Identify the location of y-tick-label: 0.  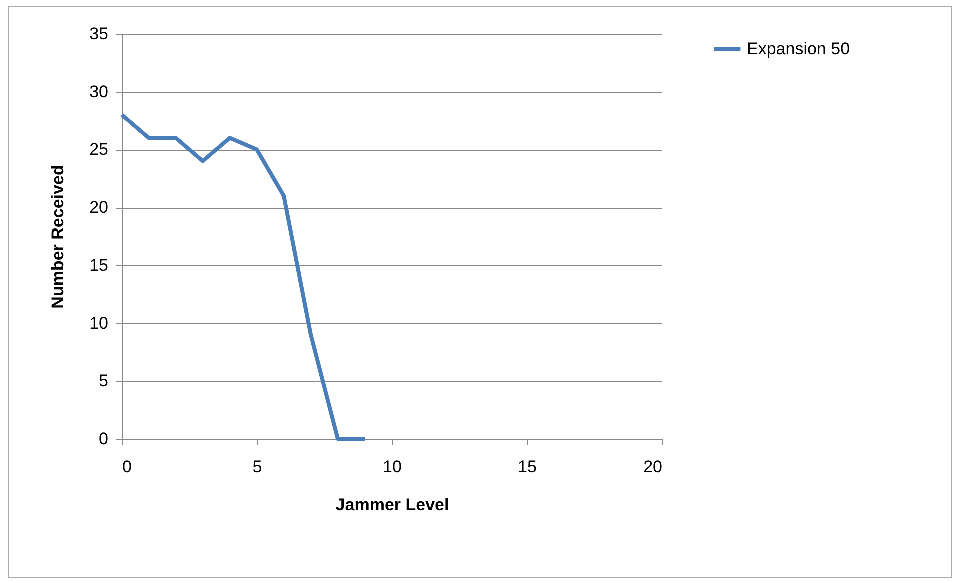
(103, 439).